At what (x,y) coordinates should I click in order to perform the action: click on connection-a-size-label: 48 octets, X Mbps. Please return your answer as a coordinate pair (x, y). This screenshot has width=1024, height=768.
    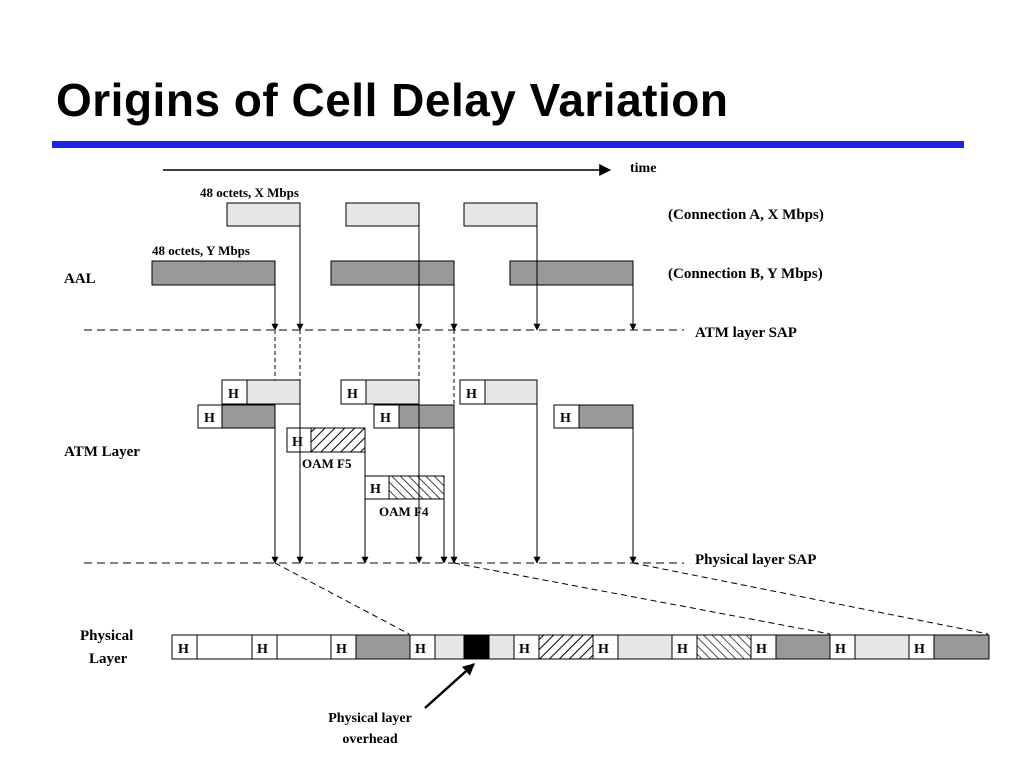
    Looking at the image, I should click on (249, 192).